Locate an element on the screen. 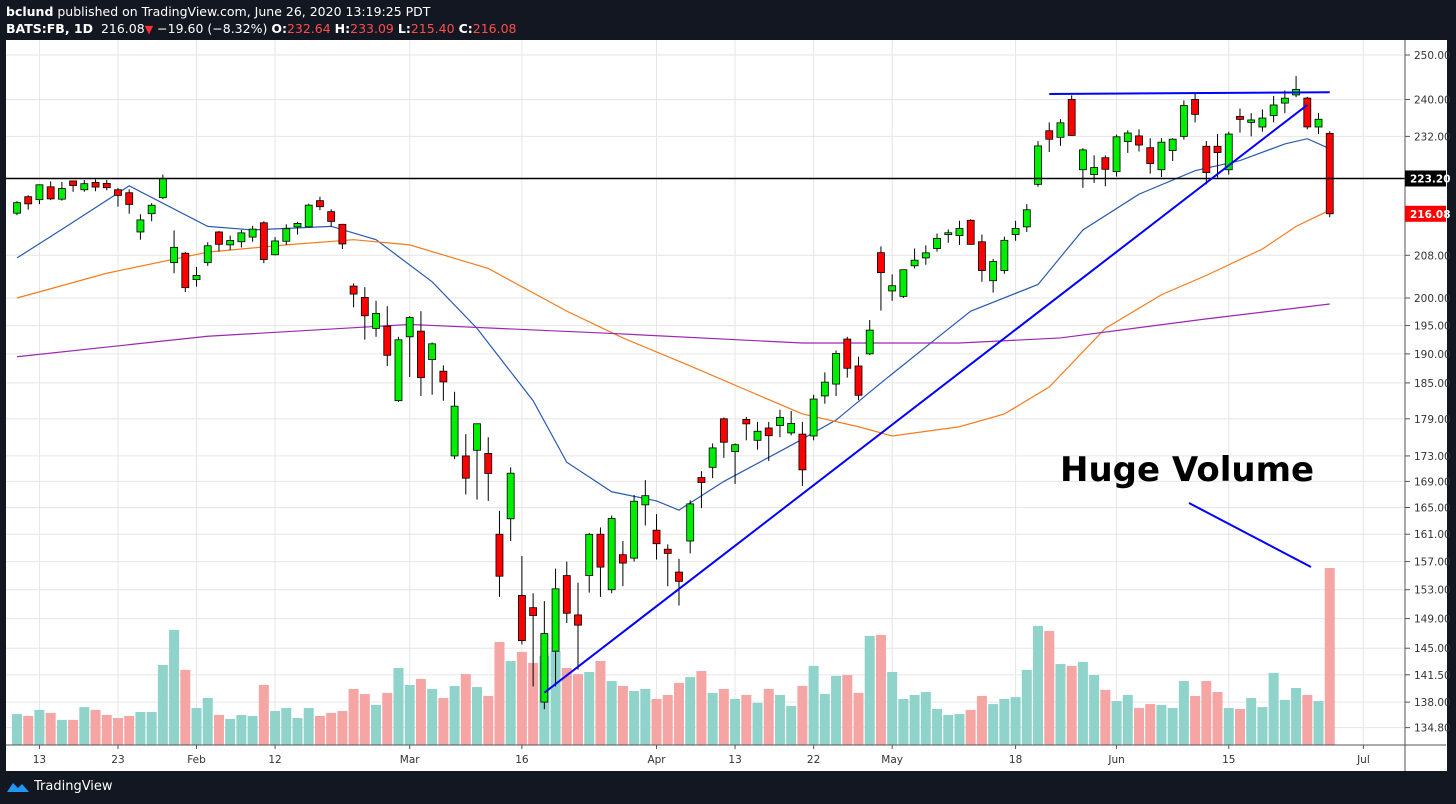 The height and width of the screenshot is (804, 1456). open-label: O: is located at coordinates (279, 28).